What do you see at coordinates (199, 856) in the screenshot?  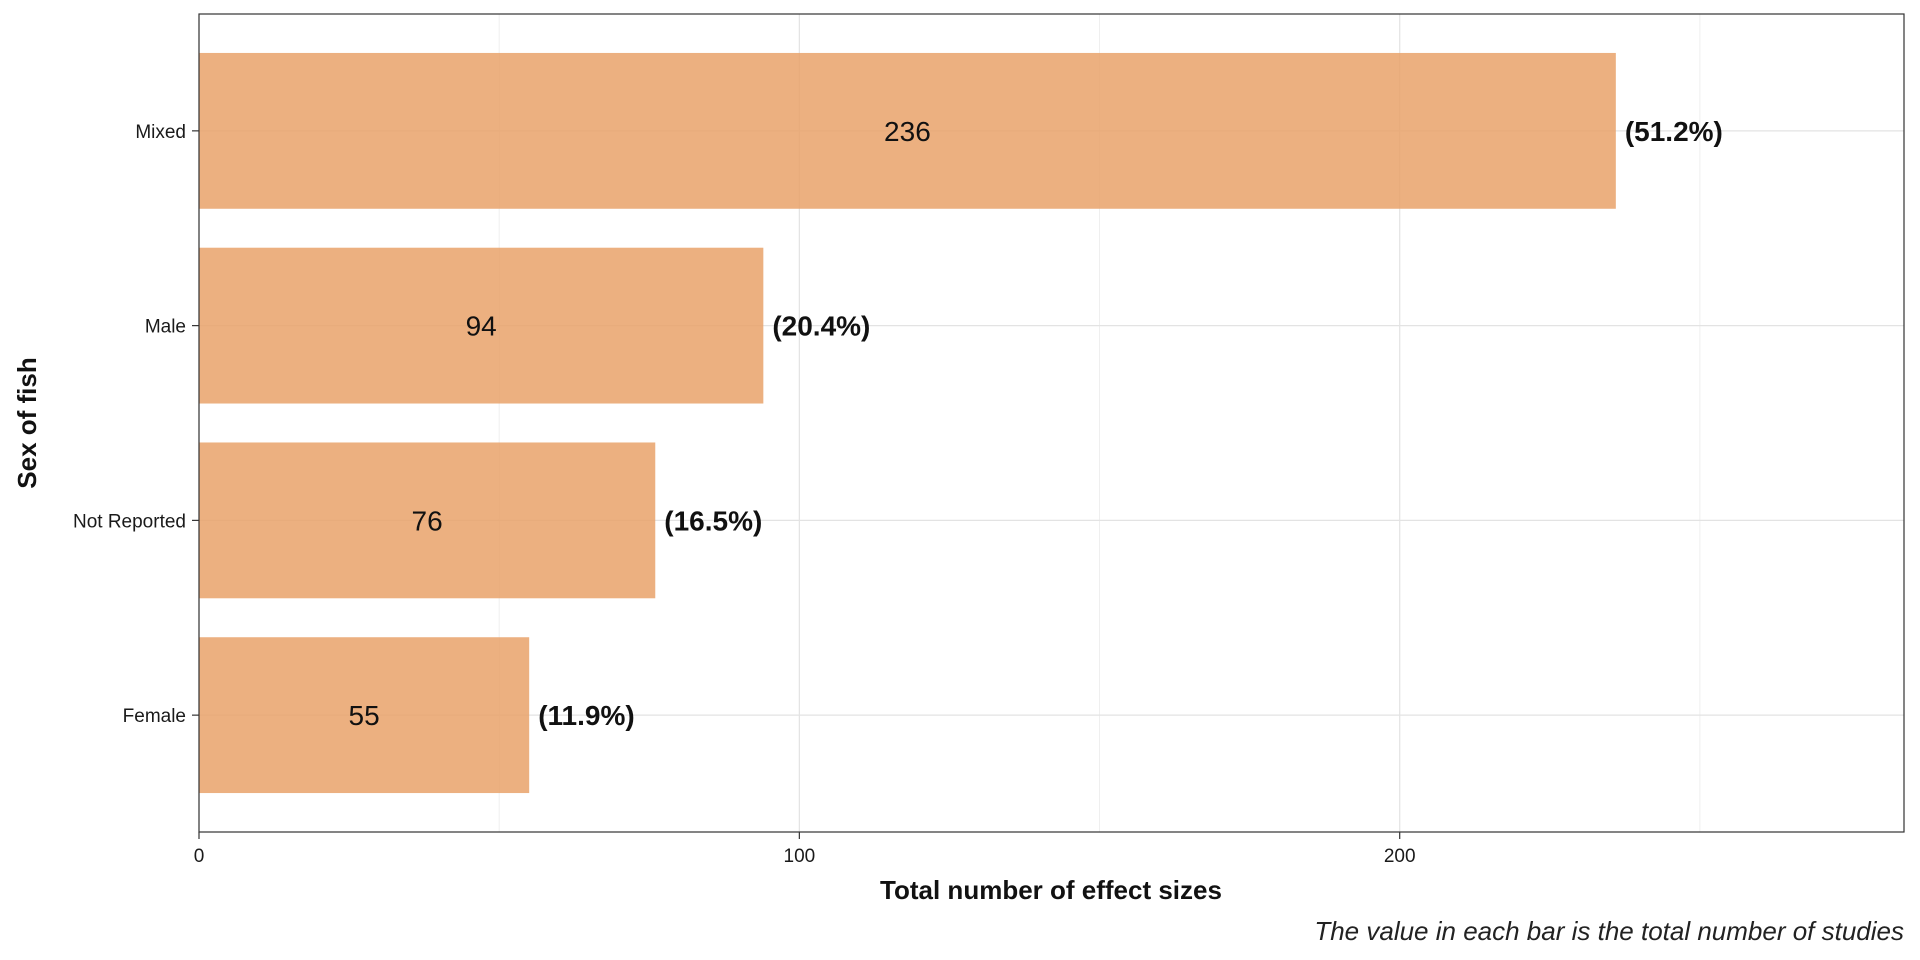 I see `x-tick-label: 0` at bounding box center [199, 856].